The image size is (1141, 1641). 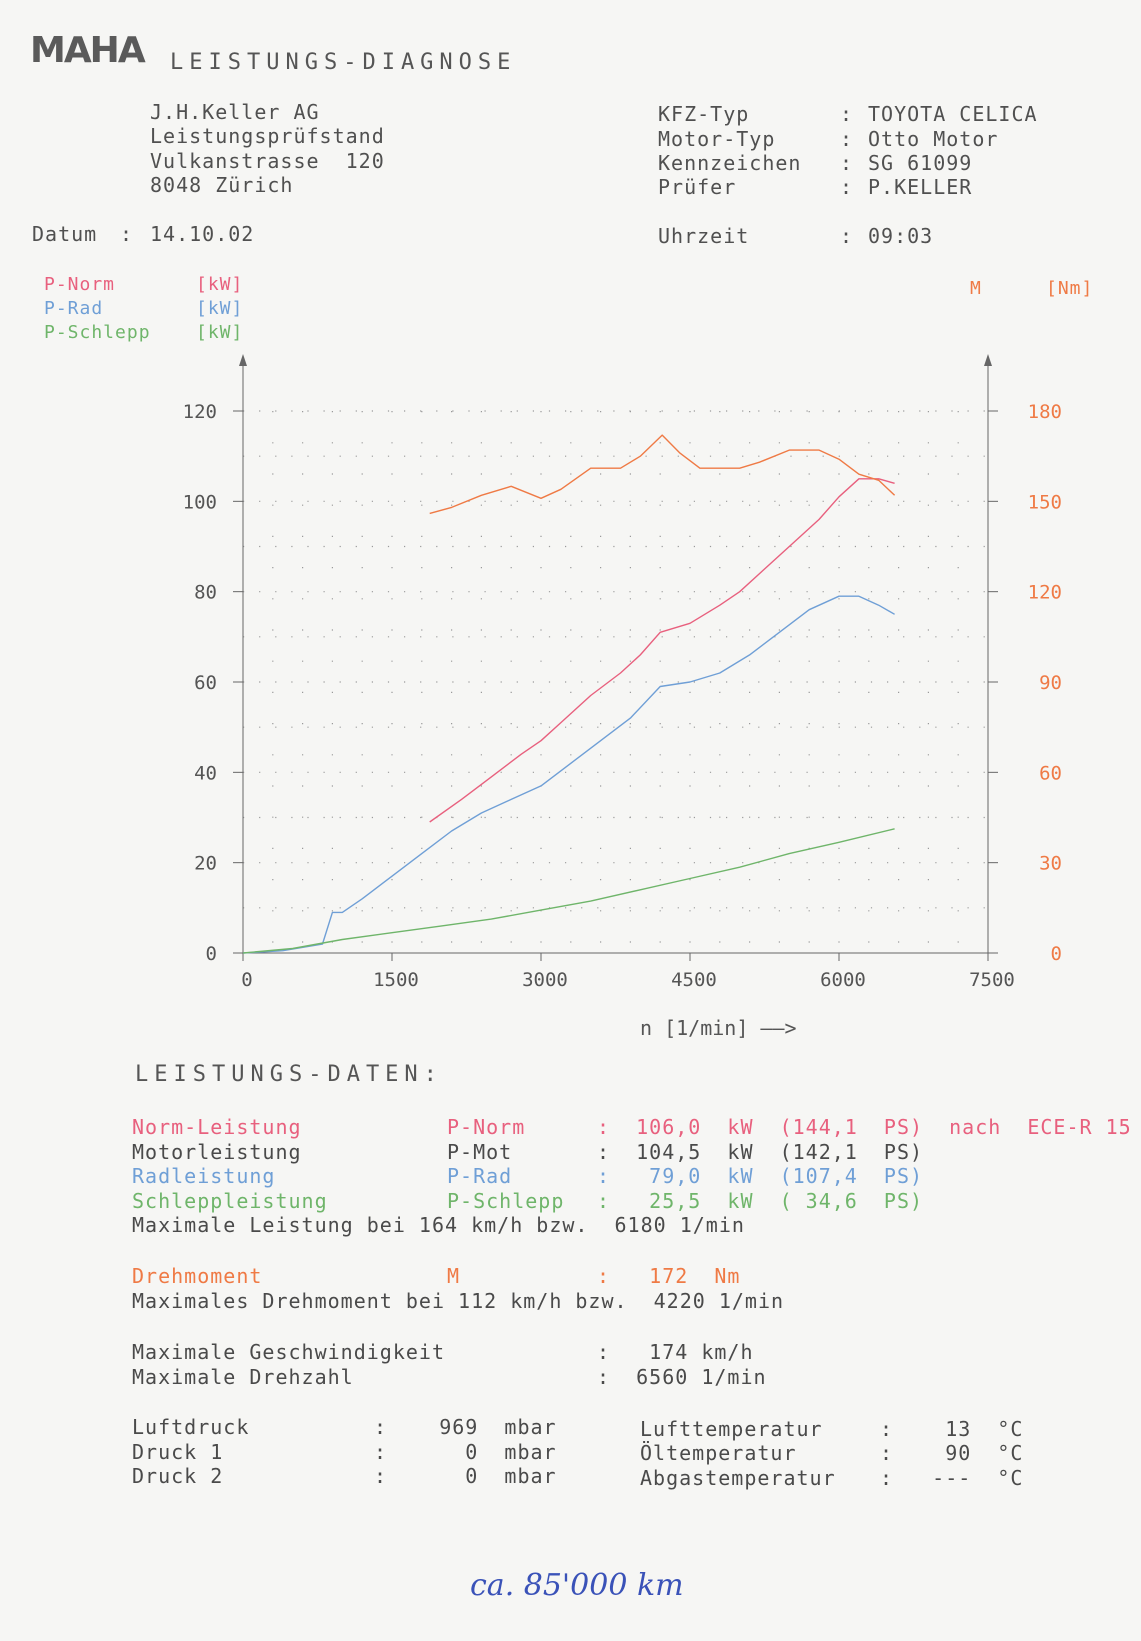 I want to click on daten-title: LEISTUNGS-DATEN:, so click(x=289, y=1074).